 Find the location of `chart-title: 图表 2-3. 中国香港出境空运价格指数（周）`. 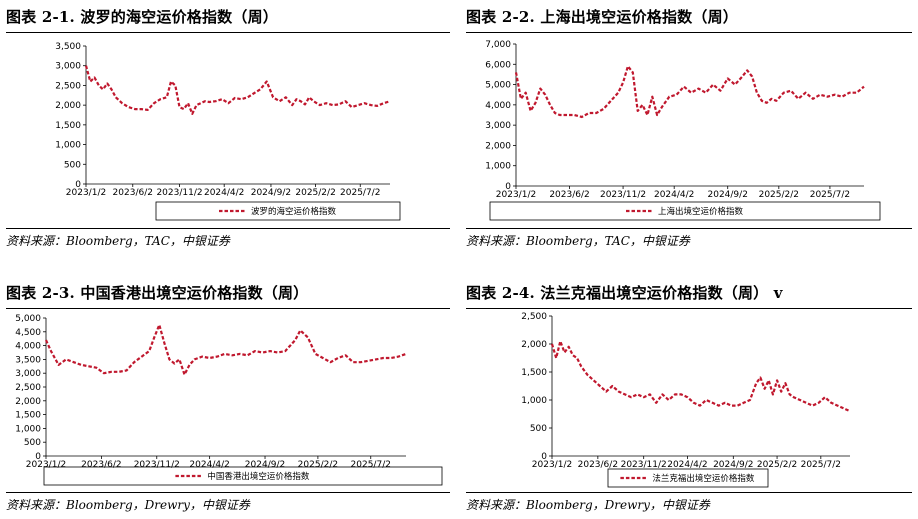

chart-title: 图表 2-3. 中国香港出境空运价格指数（周） is located at coordinates (157, 293).